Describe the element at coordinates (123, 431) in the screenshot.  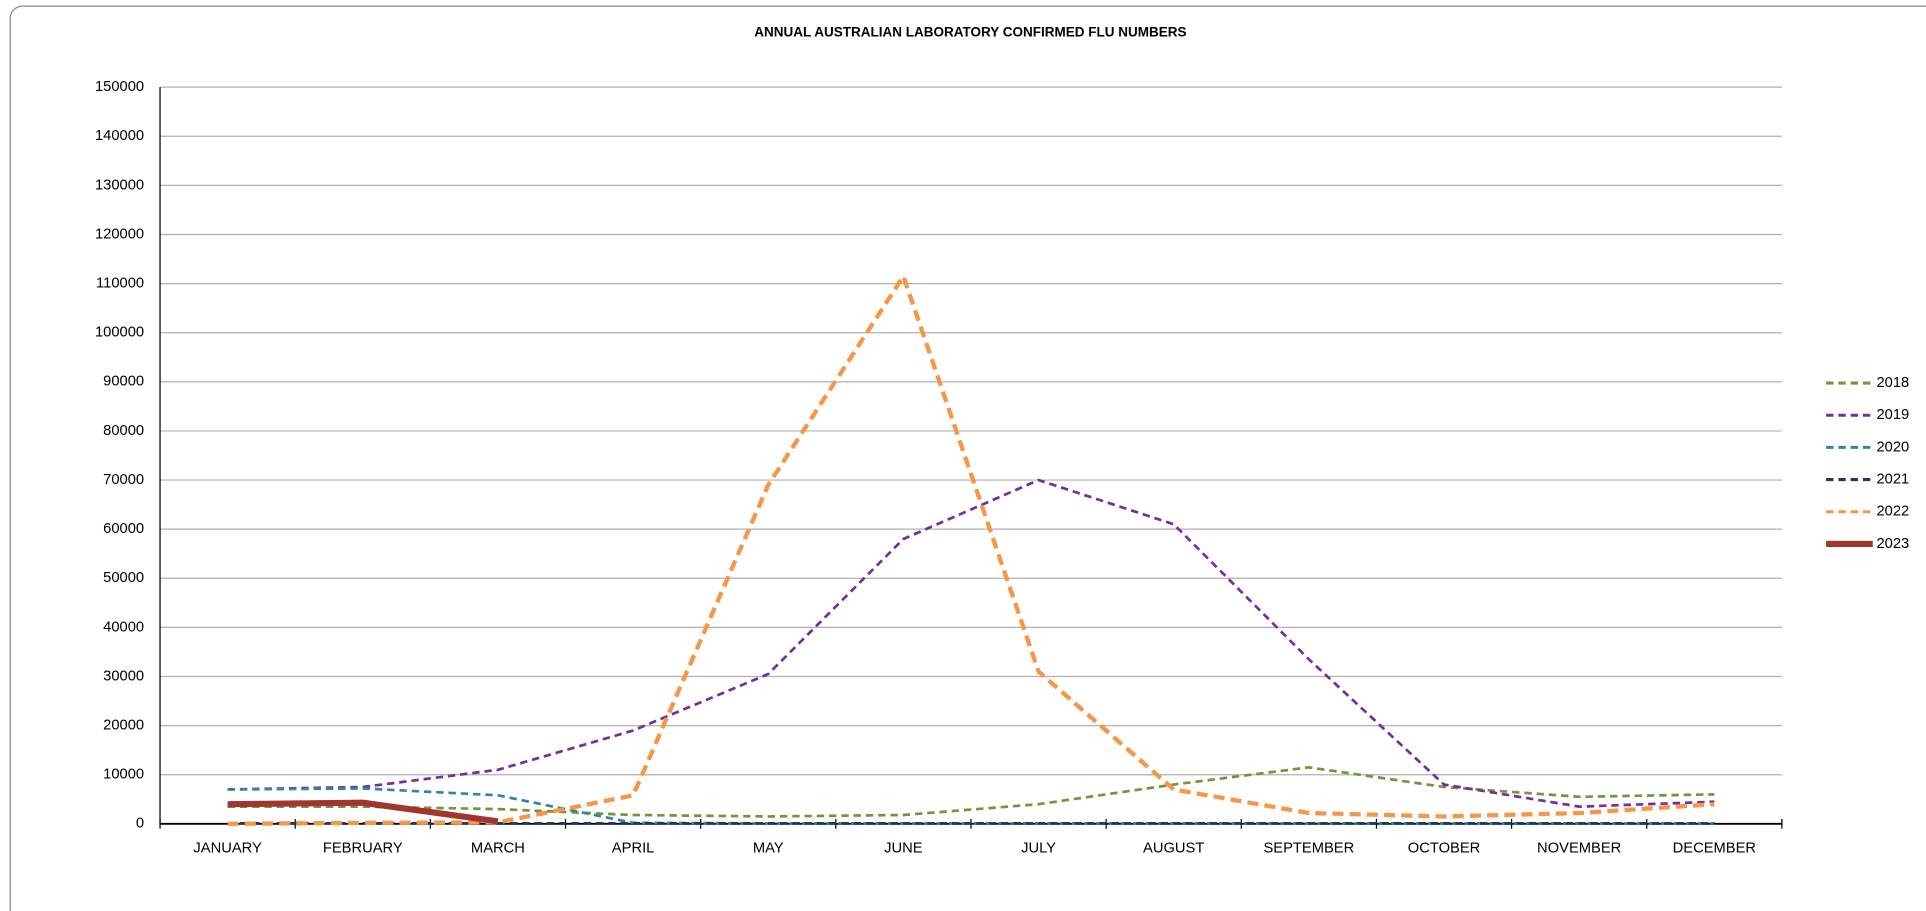
I see `y-tick-label: 80000` at that location.